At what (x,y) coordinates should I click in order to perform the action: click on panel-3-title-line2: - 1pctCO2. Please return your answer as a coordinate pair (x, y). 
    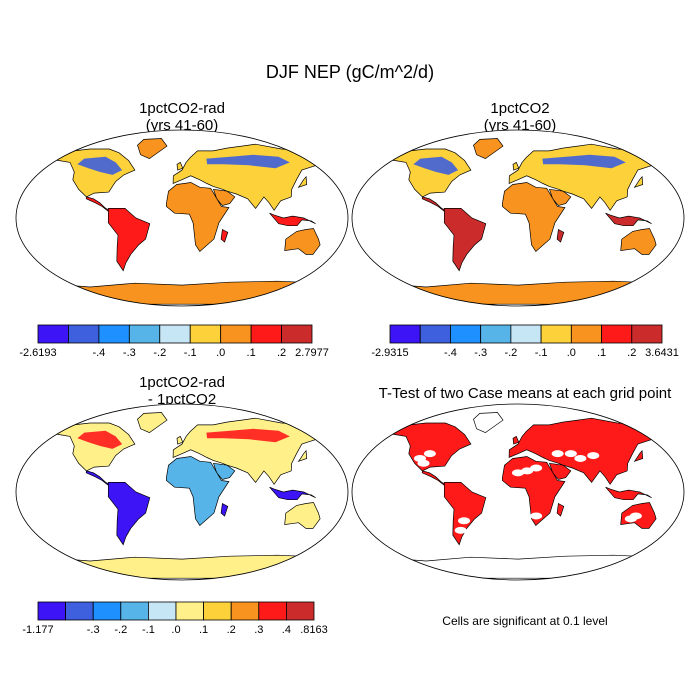
    Looking at the image, I should click on (182, 399).